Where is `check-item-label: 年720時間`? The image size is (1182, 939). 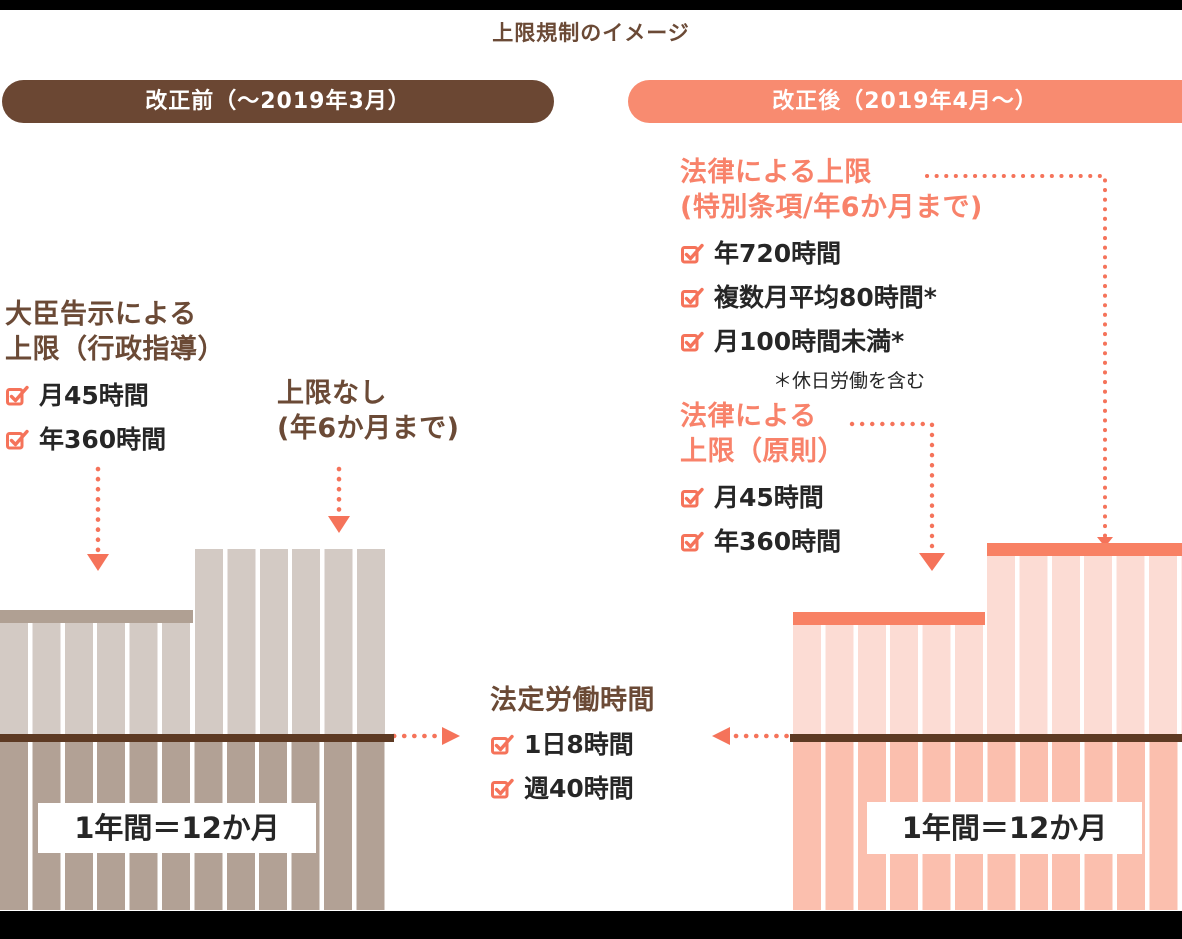 check-item-label: 年720時間 is located at coordinates (778, 253).